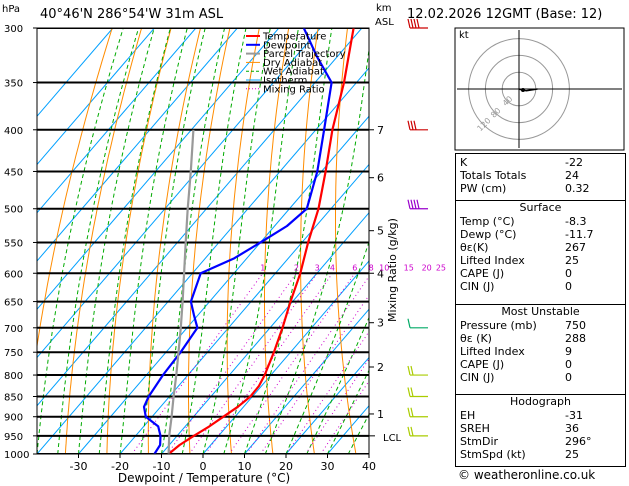 Image resolution: width=629 pixels, height=486 pixels. I want to click on surface-value: 25, so click(572, 260).